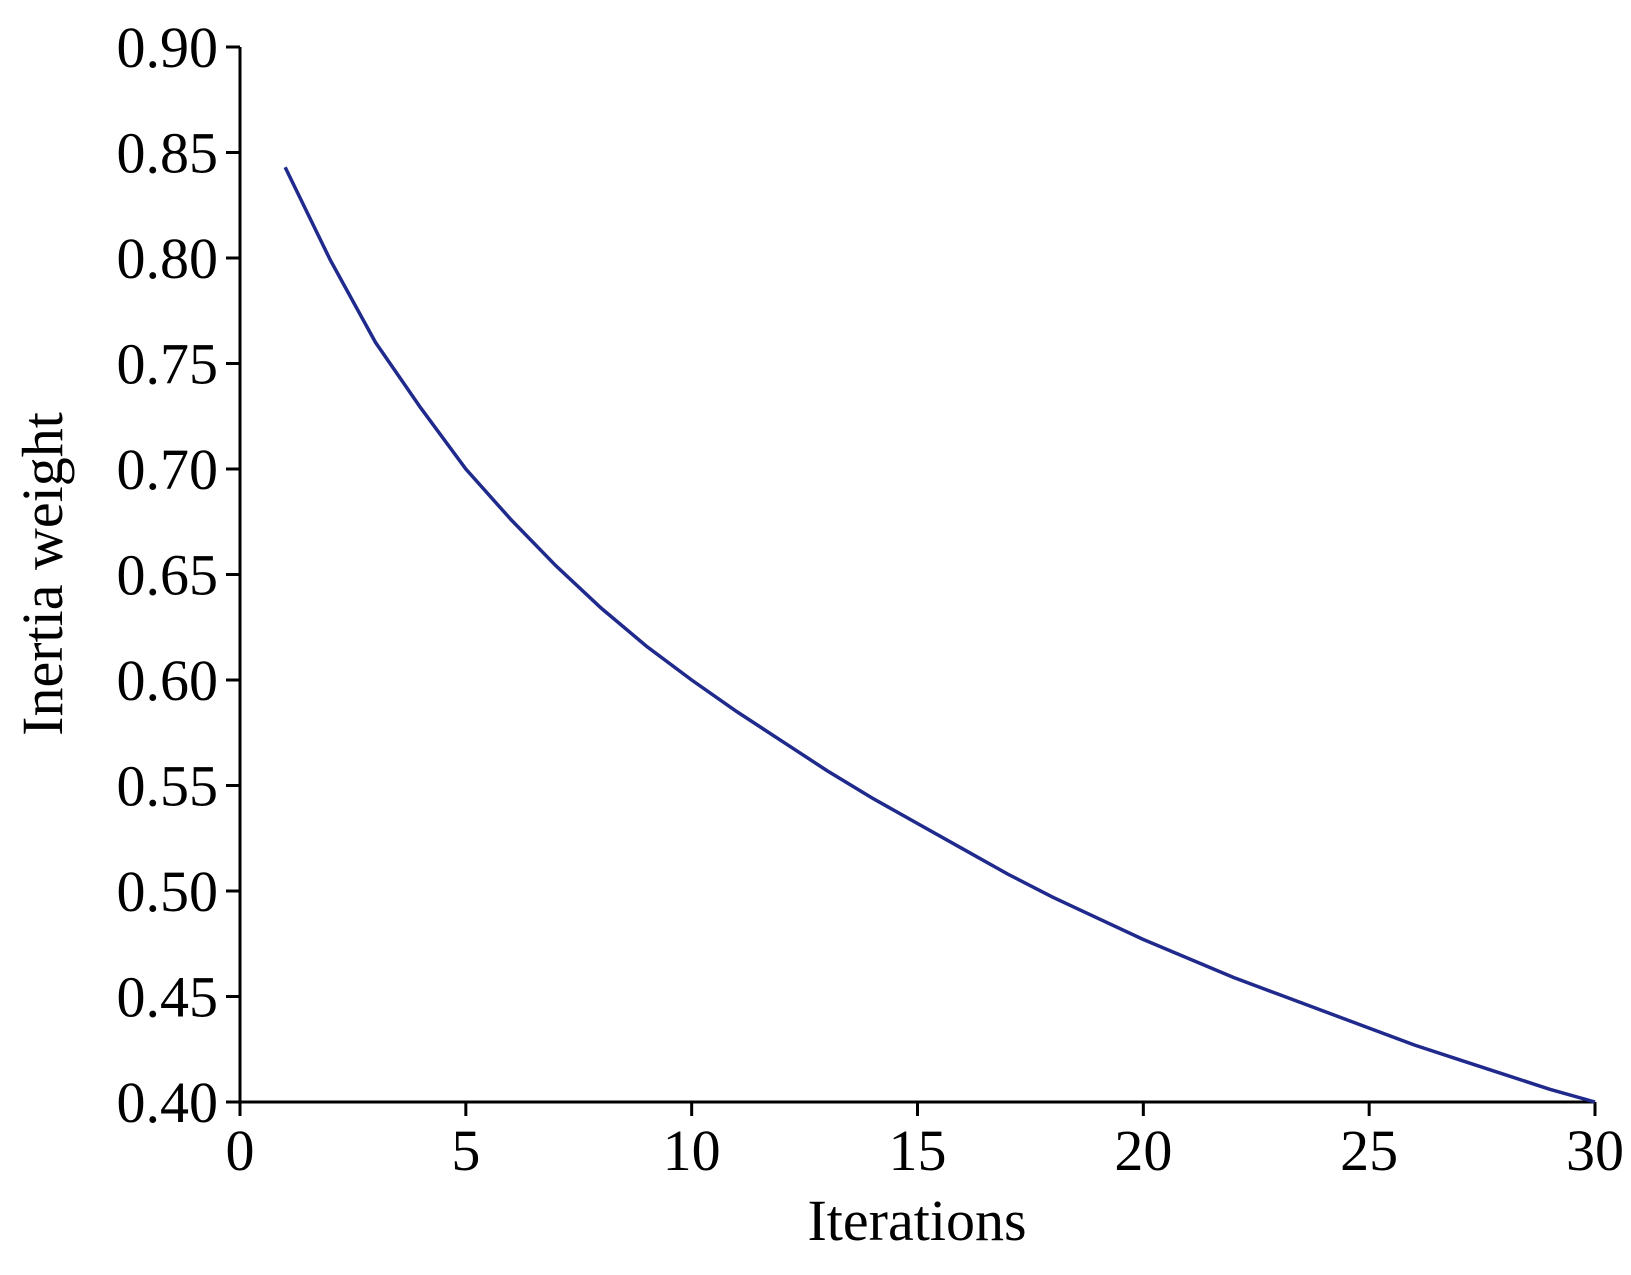 This screenshot has width=1631, height=1275. What do you see at coordinates (1595, 1150) in the screenshot?
I see `x-tick-label: 30` at bounding box center [1595, 1150].